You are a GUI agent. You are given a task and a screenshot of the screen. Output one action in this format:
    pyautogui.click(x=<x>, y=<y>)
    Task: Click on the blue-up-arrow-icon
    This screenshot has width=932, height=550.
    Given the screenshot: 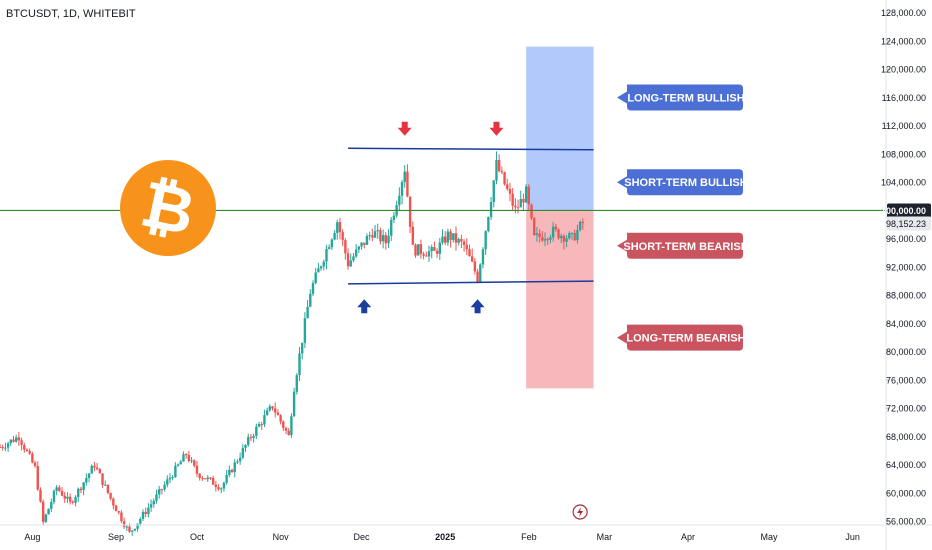 What is the action you would take?
    pyautogui.click(x=364, y=306)
    